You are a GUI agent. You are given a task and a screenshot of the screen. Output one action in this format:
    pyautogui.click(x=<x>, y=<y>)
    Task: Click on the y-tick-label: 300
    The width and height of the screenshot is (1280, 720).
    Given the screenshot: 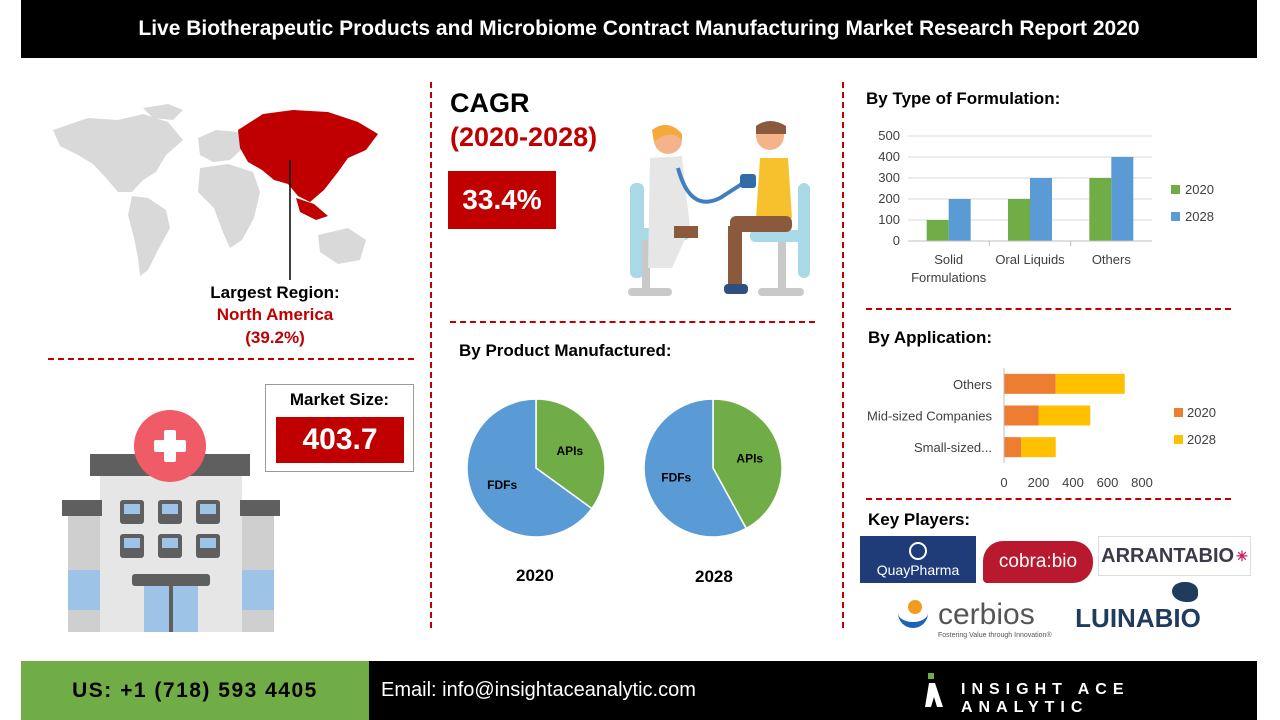 What is the action you would take?
    pyautogui.click(x=889, y=177)
    